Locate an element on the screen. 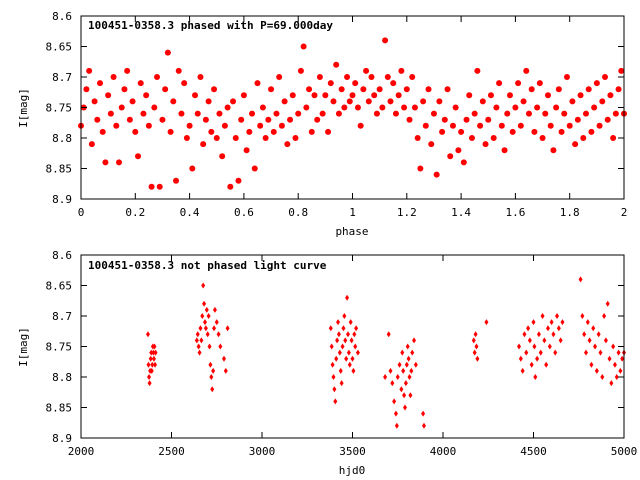  unphased-x-tick-label: 3500 is located at coordinates (352, 451).